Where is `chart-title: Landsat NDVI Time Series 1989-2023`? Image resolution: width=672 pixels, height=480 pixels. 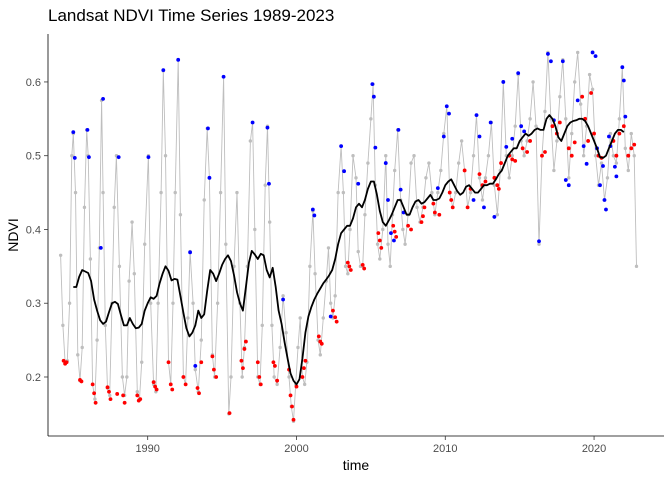
chart-title: Landsat NDVI Time Series 1989-2023 is located at coordinates (191, 15).